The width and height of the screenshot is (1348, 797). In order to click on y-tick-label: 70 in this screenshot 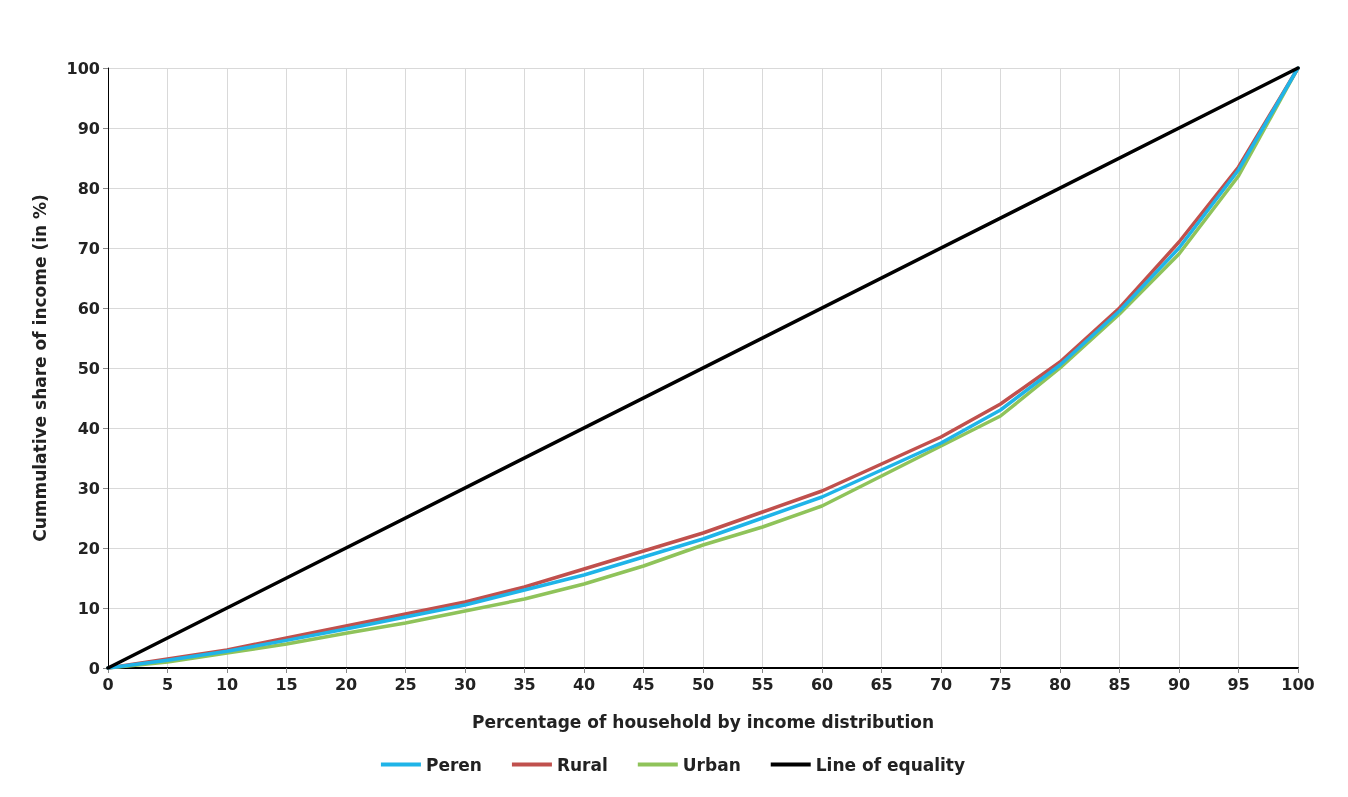, I will do `click(88, 248)`.